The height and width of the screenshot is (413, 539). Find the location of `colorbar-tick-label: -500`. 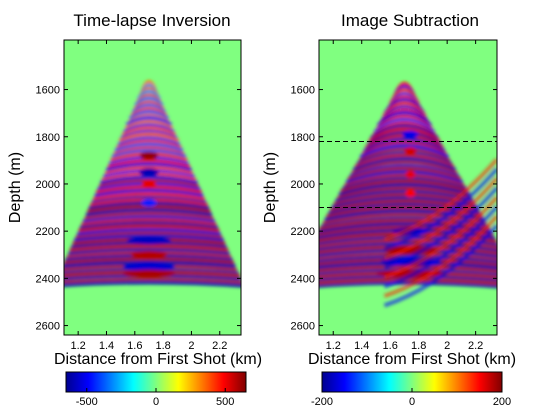

colorbar-tick-label: -500 is located at coordinates (87, 402).